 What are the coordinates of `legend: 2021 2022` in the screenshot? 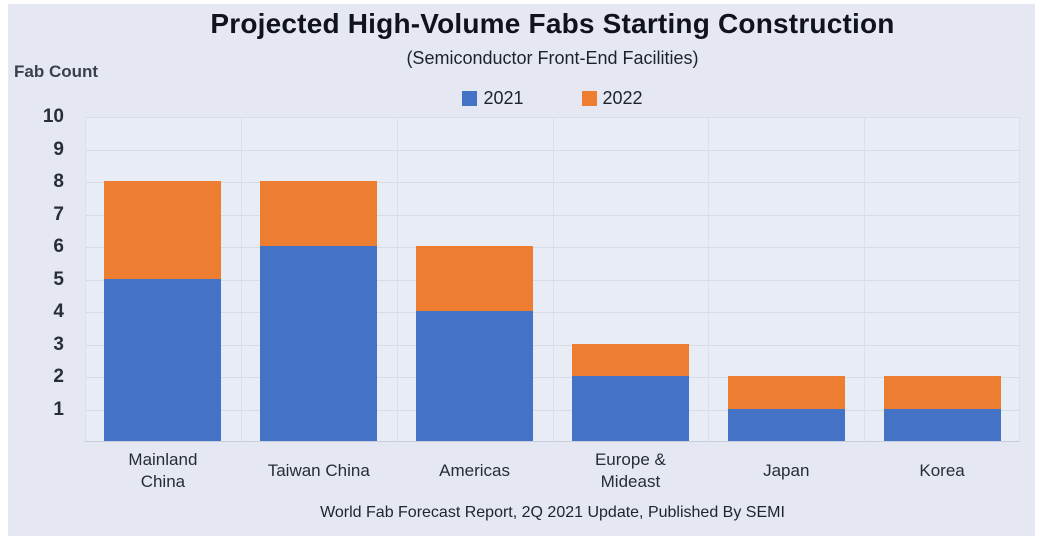 It's located at (552, 98).